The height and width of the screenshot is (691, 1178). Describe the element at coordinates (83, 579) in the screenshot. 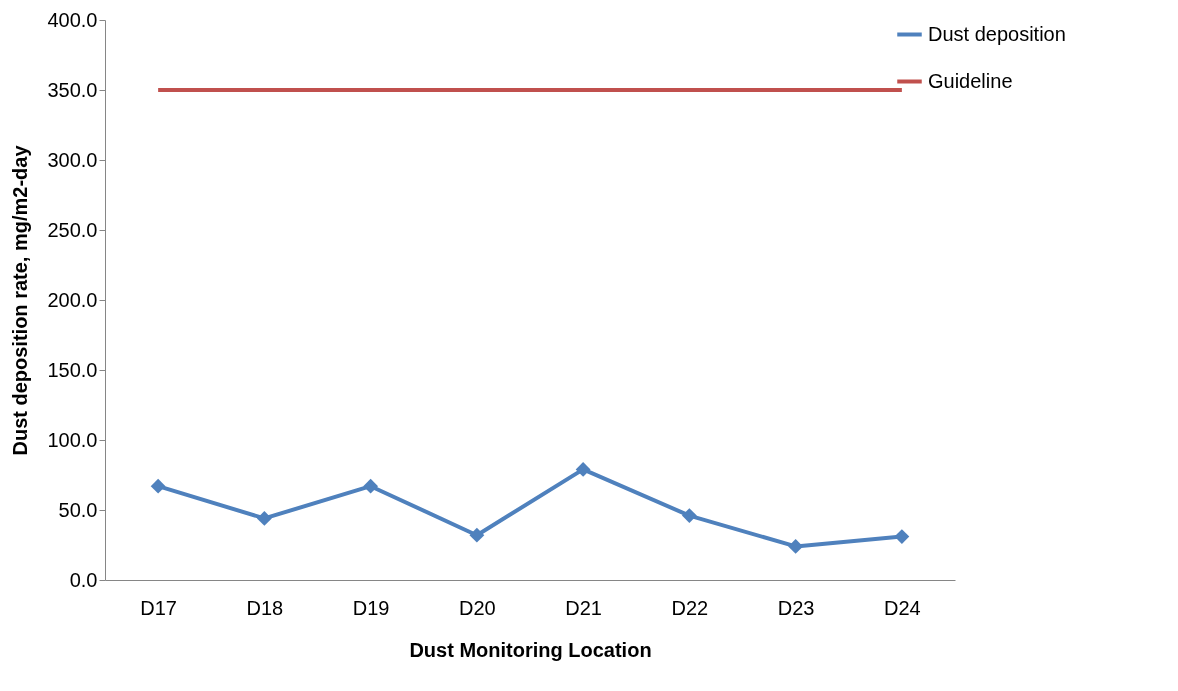

I see `y-tick-label: 0.0` at that location.